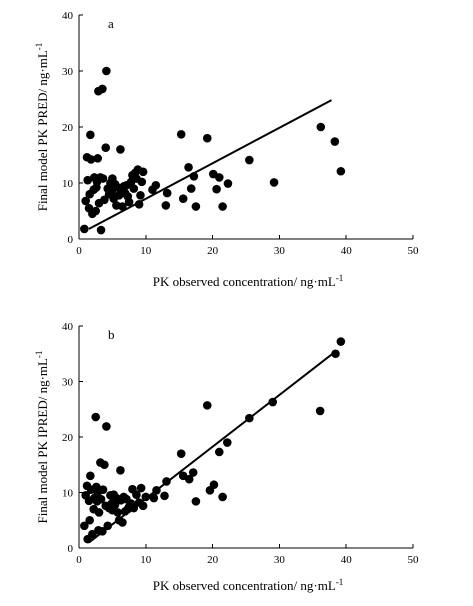 This screenshot has height=606, width=473. What do you see at coordinates (347, 251) in the screenshot?
I see `panel-a-x-tick-label: 40` at bounding box center [347, 251].